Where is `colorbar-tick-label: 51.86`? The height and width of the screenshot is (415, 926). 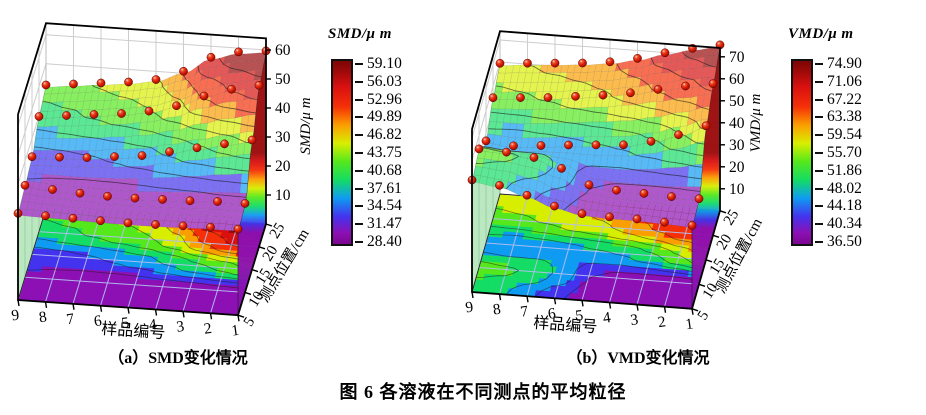
colorbar-tick-label: 51.86 is located at coordinates (844, 170).